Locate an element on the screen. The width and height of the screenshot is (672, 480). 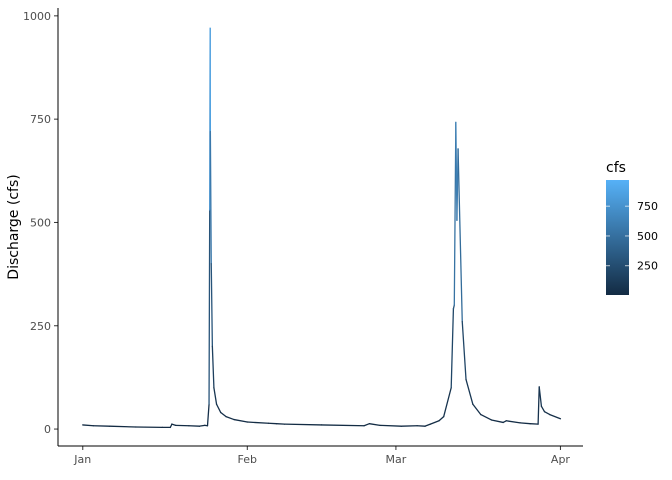
y-axis-title: Discharge (cfs) is located at coordinates (14, 226).